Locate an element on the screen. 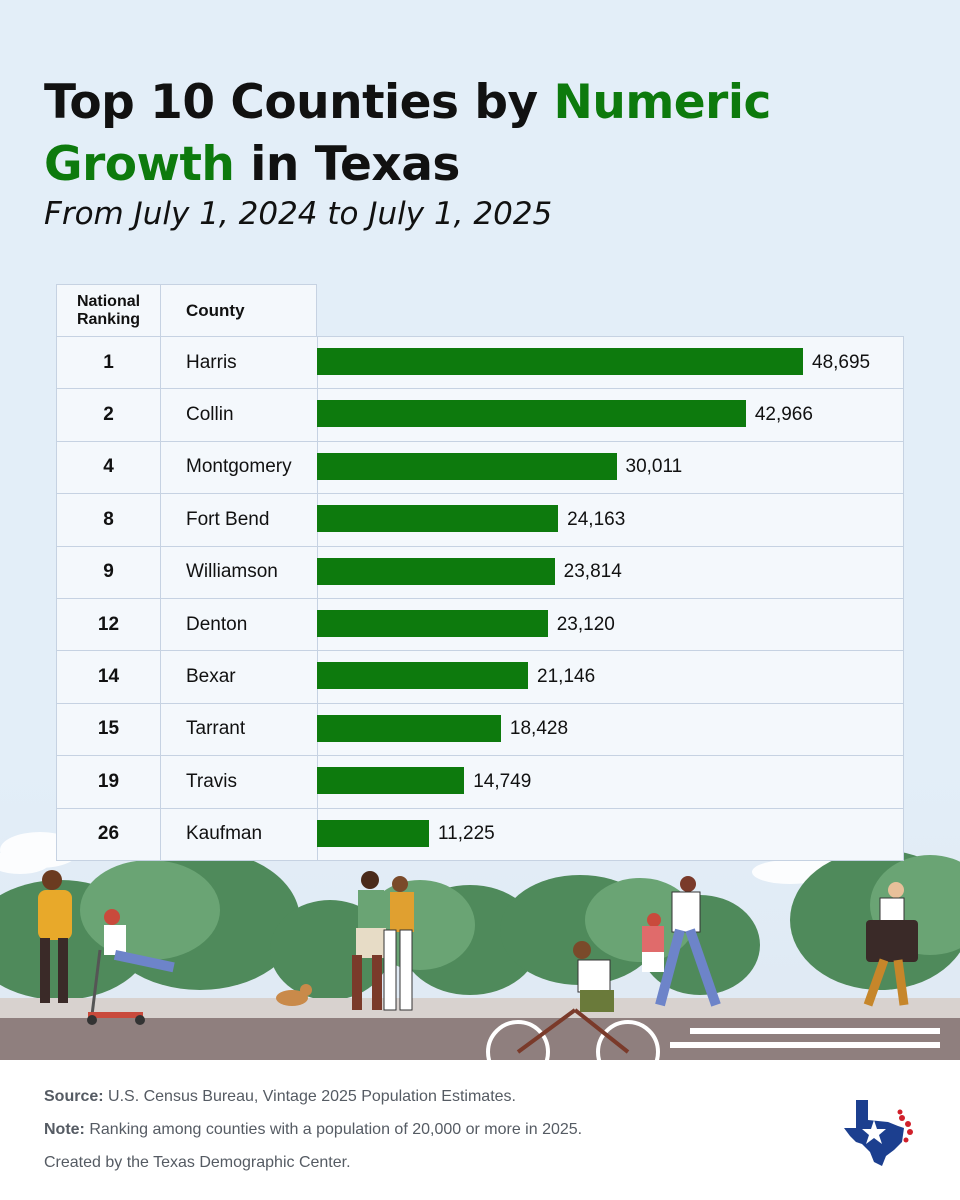 This screenshot has height=1200, width=960. page-subtitle: From July 1, 2024 to July 1, 2025 is located at coordinates (298, 214).